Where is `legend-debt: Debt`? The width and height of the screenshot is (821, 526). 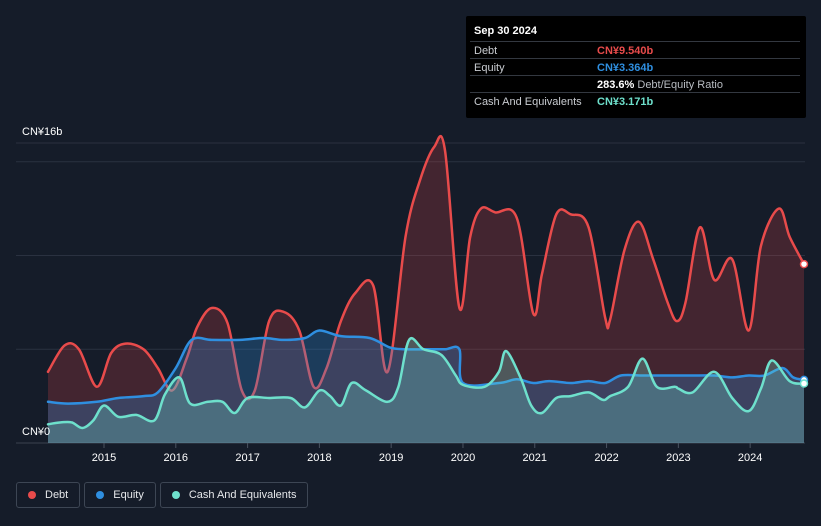
legend-debt: Debt is located at coordinates (48, 495).